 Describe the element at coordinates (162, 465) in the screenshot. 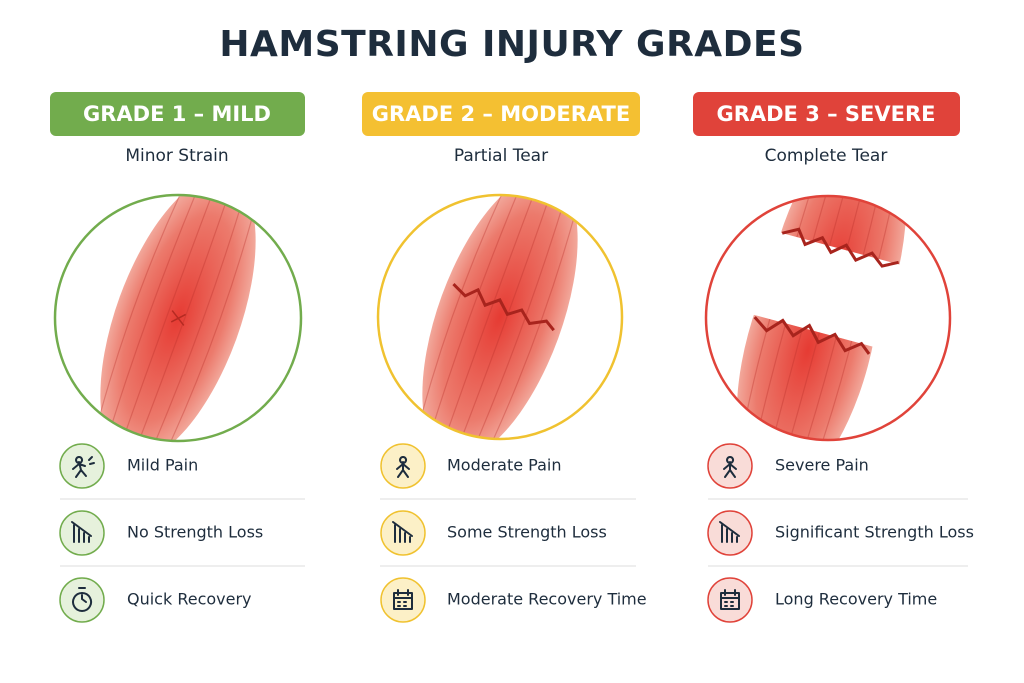

I see `item-text: Mild Pain` at that location.